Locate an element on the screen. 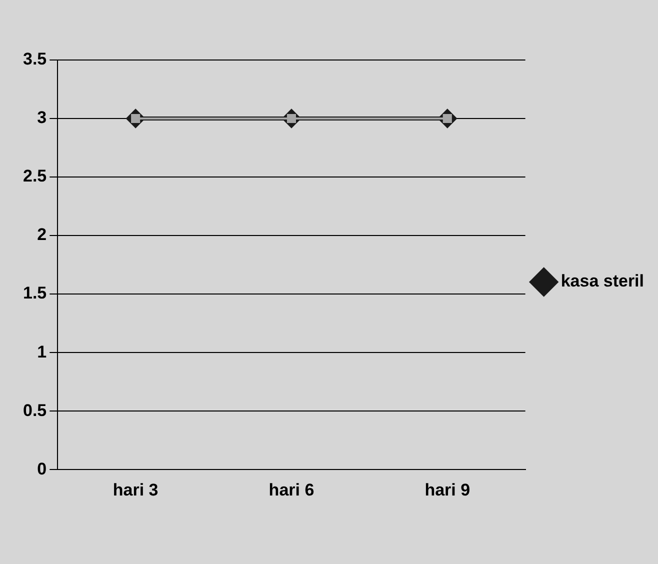  y-tick-label: 1.5 is located at coordinates (34, 293).